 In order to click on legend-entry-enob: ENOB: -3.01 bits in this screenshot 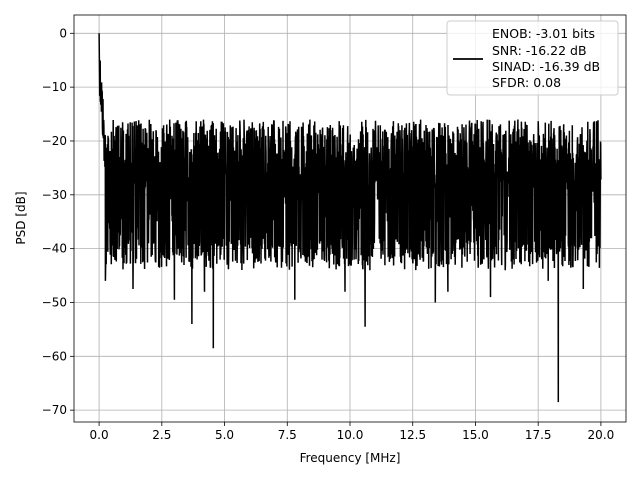, I will do `click(543, 33)`.